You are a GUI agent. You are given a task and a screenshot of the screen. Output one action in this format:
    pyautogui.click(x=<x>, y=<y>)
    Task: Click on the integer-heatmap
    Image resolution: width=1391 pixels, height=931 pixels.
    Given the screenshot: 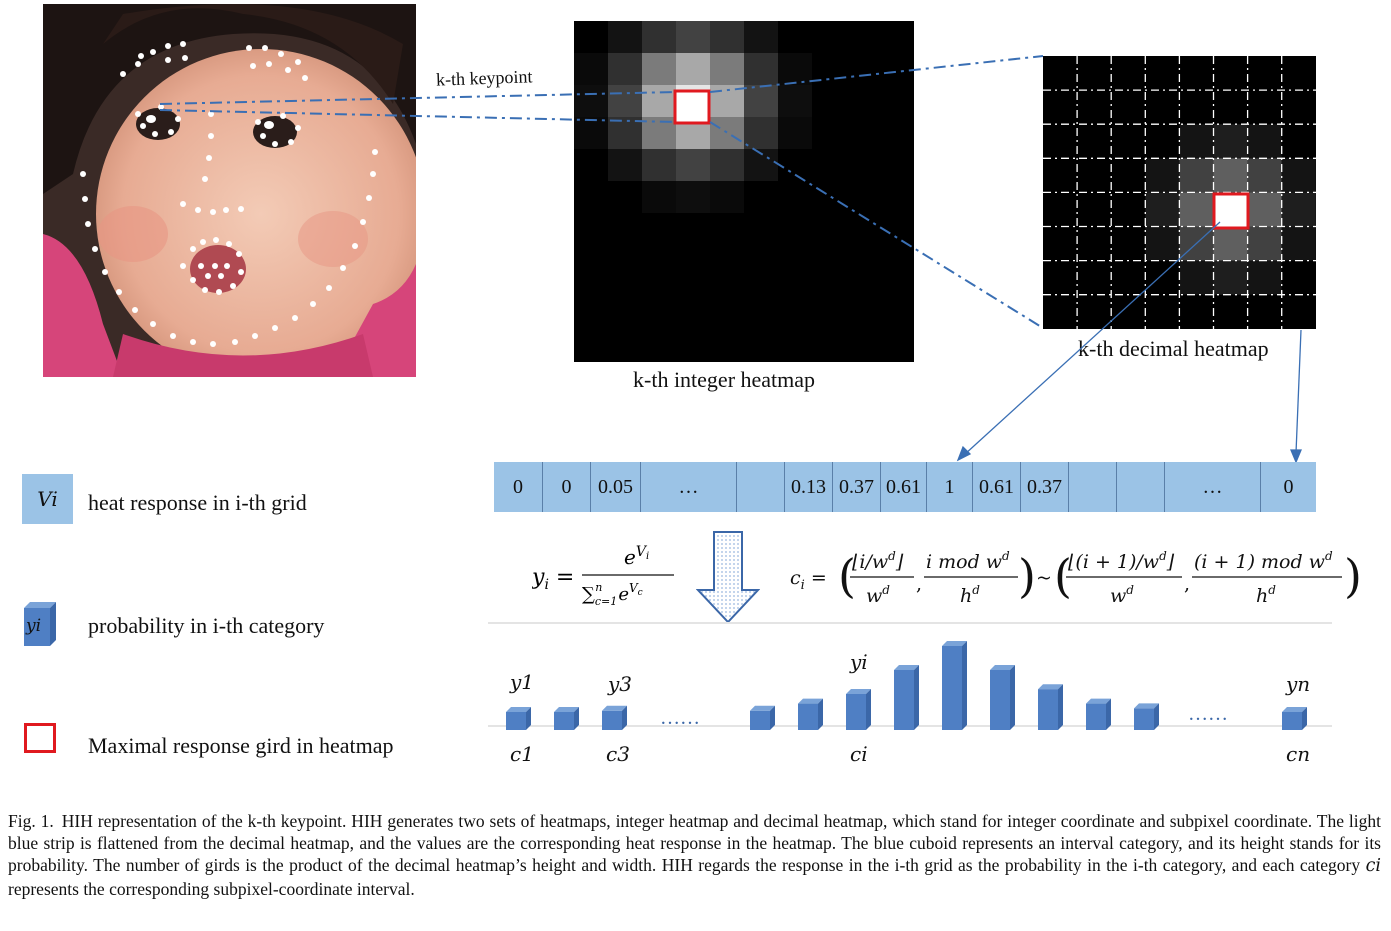 What is the action you would take?
    pyautogui.click(x=744, y=194)
    